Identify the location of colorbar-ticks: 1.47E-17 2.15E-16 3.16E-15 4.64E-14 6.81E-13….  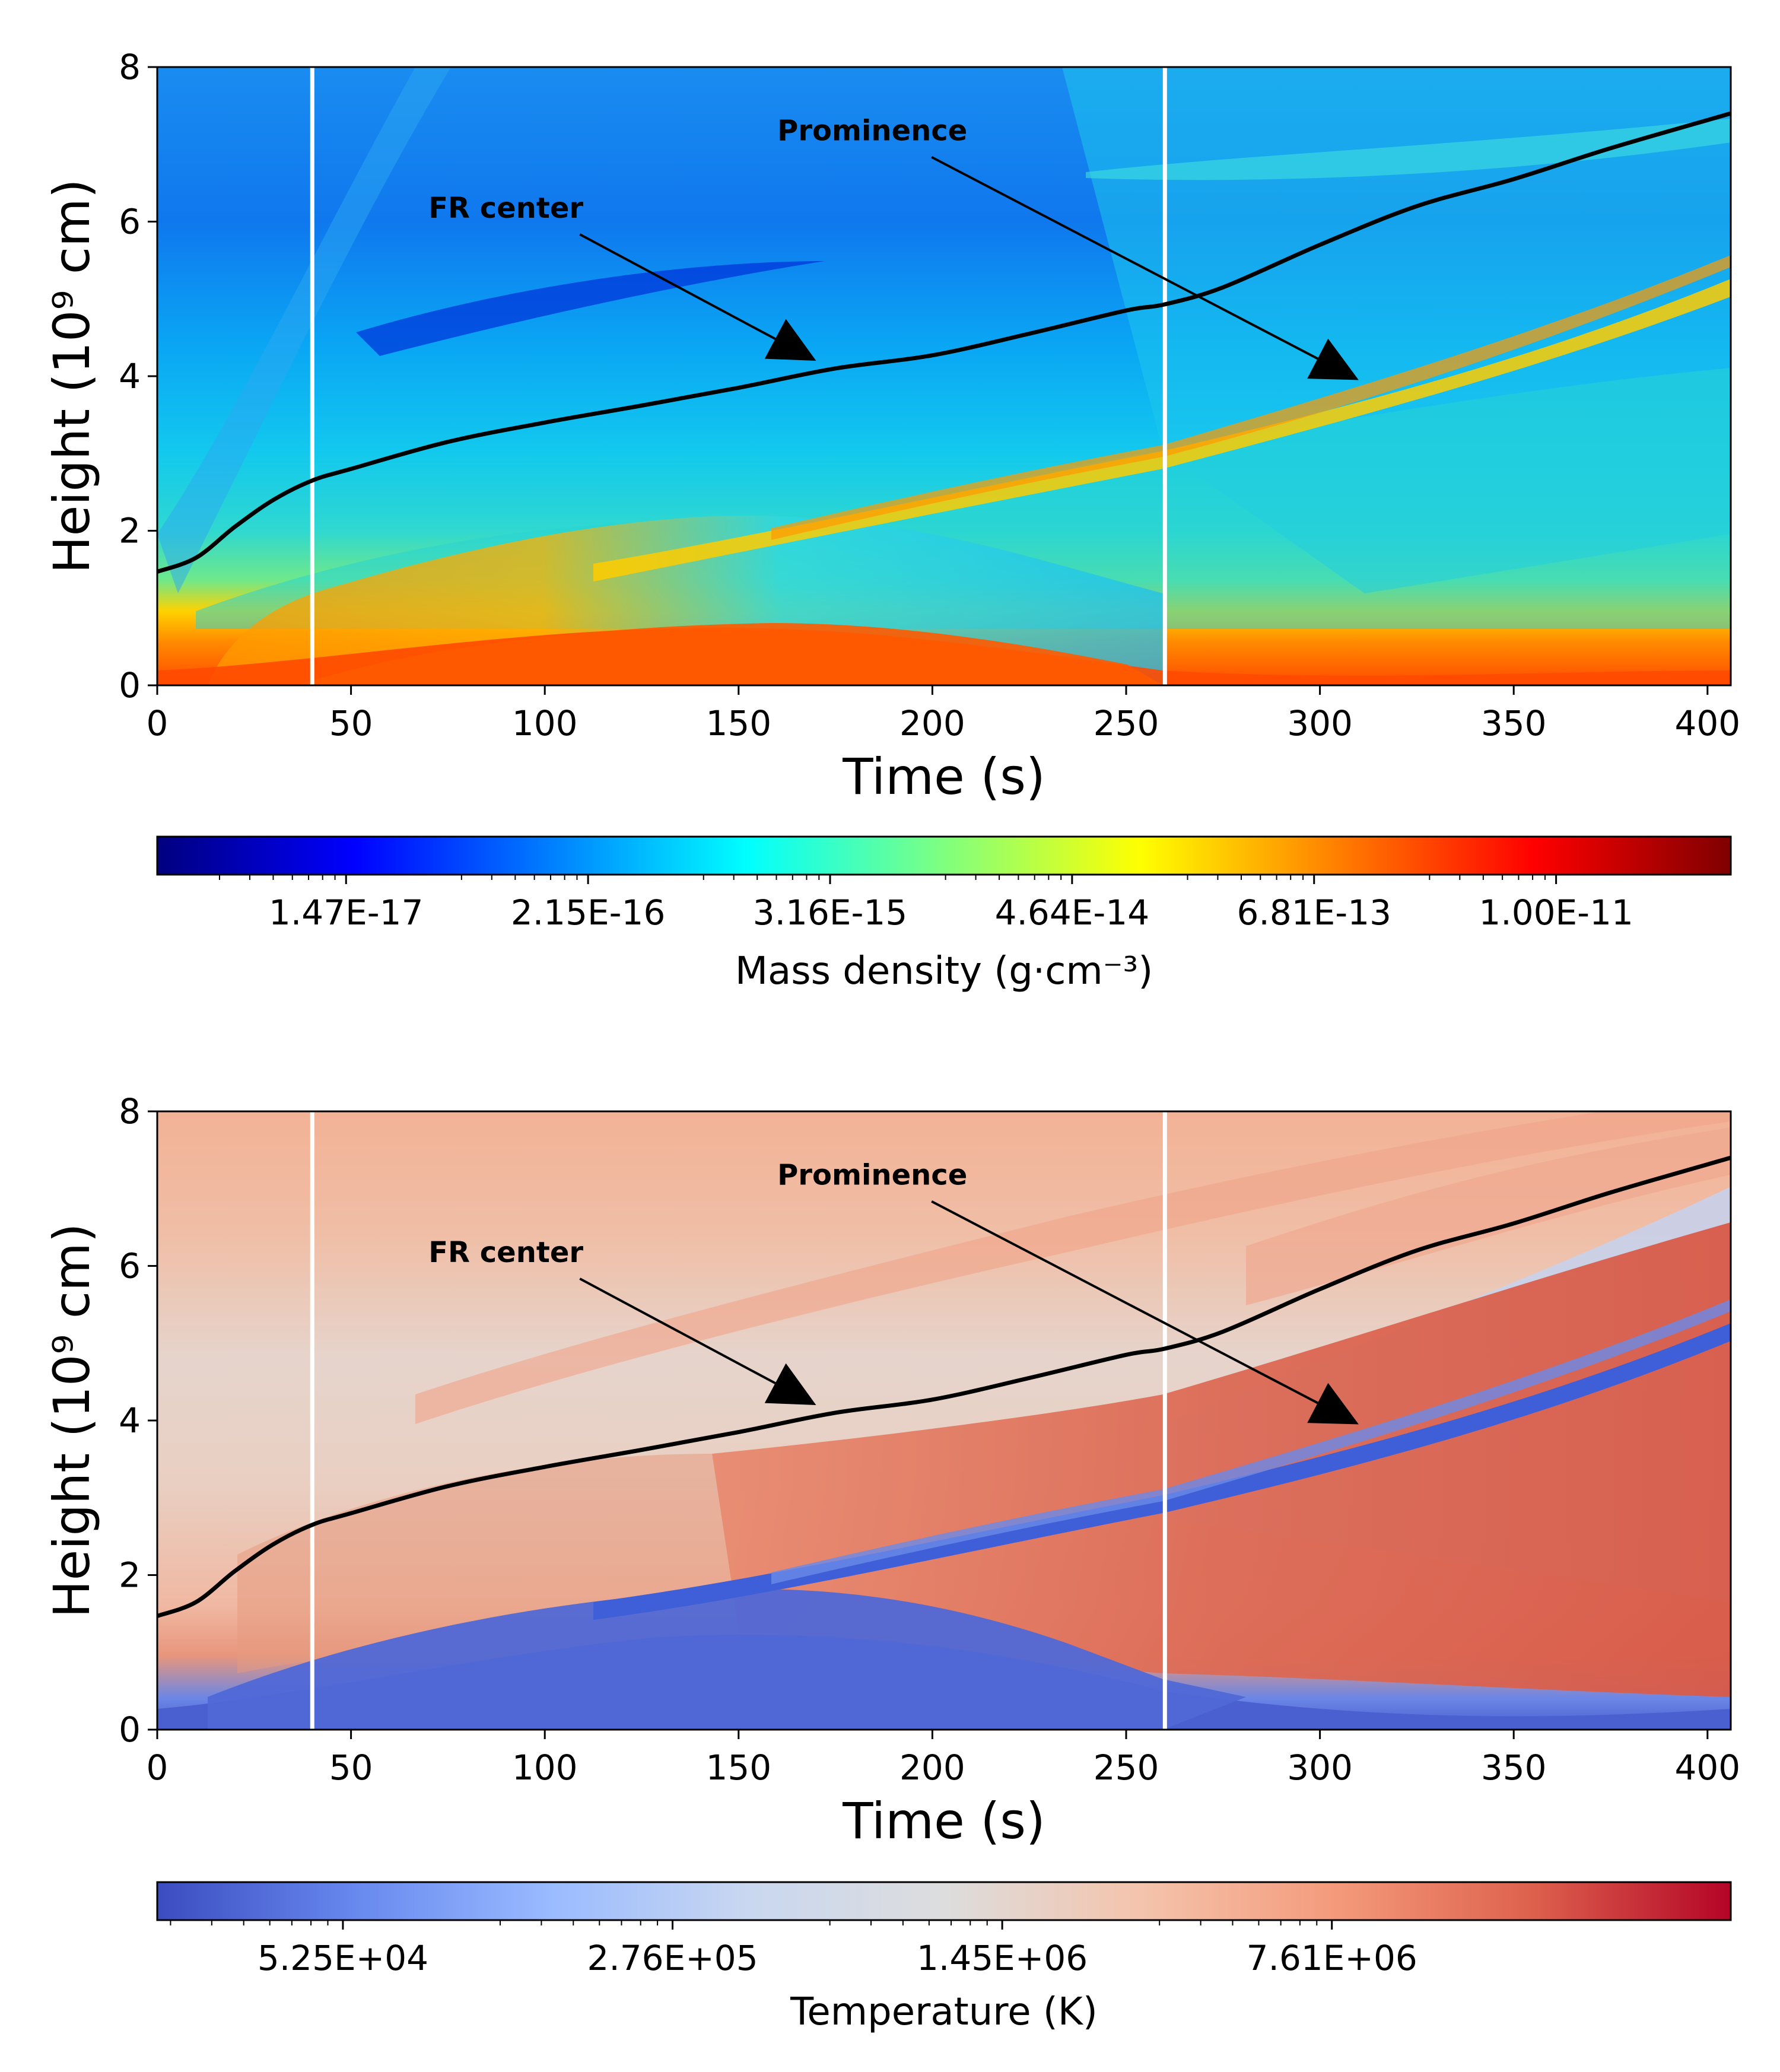
(925, 904).